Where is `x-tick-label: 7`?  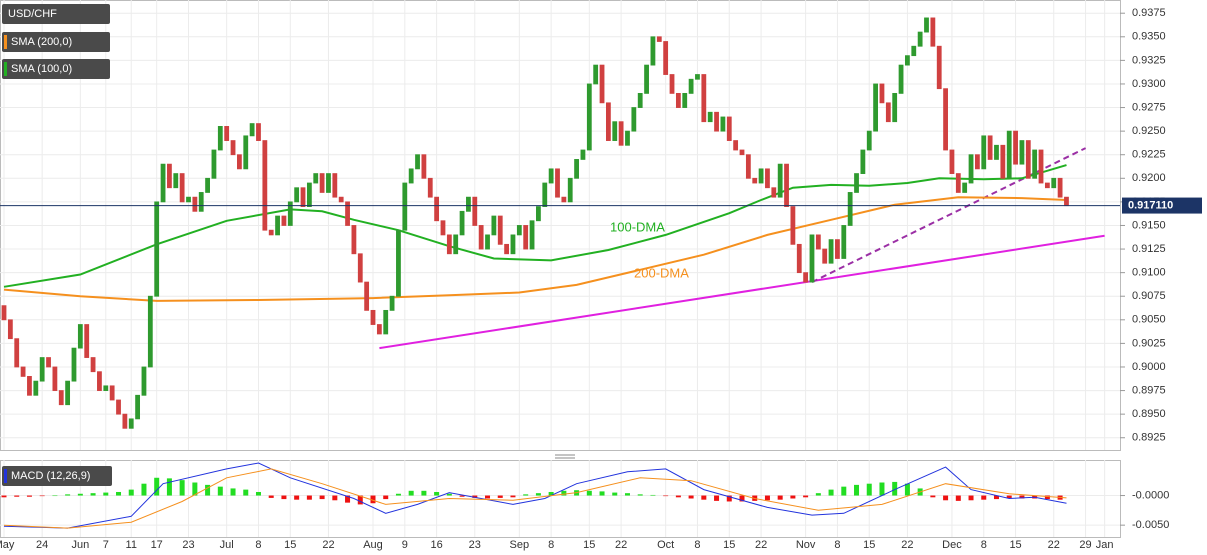 x-tick-label: 7 is located at coordinates (106, 545).